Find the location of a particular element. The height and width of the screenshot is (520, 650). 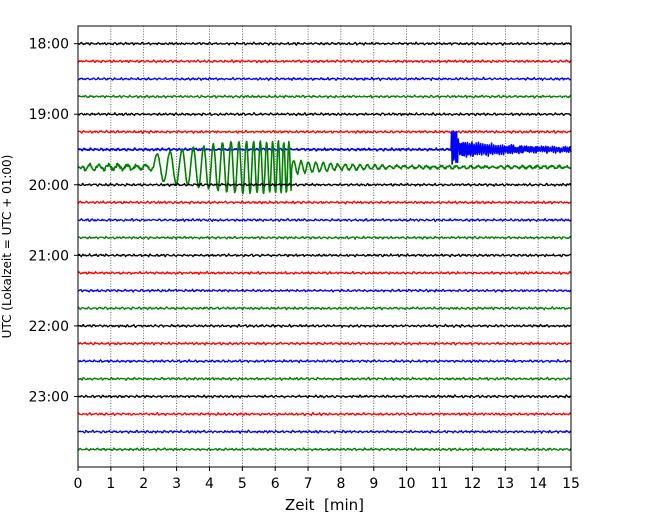

y-tick-label: 20:00 is located at coordinates (49, 186).